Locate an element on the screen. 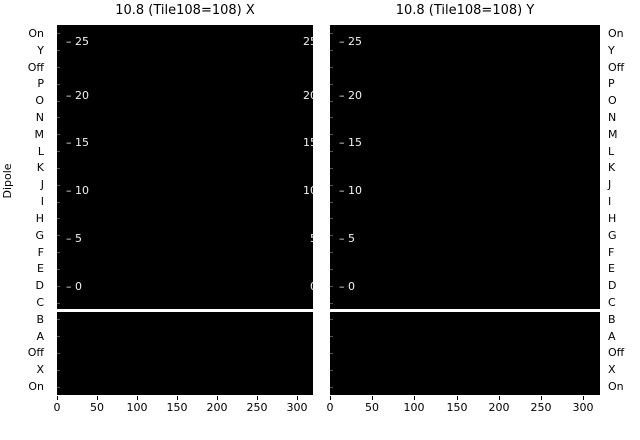  category-tick-label-right: K is located at coordinates (612, 167).